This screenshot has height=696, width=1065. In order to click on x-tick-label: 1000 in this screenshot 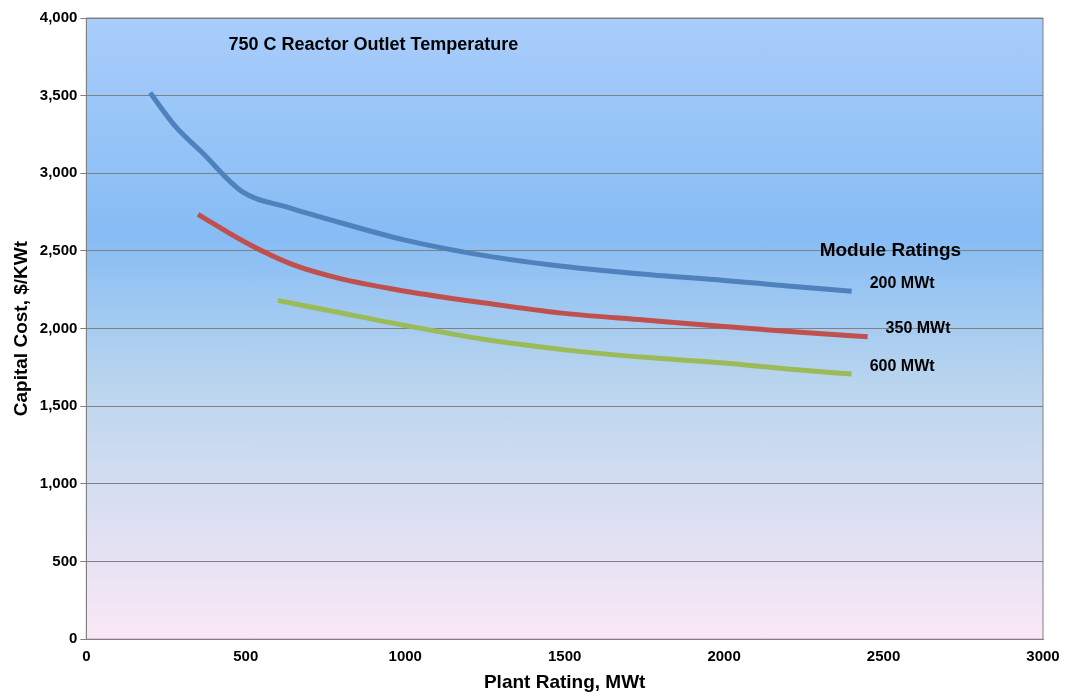, I will do `click(405, 656)`.